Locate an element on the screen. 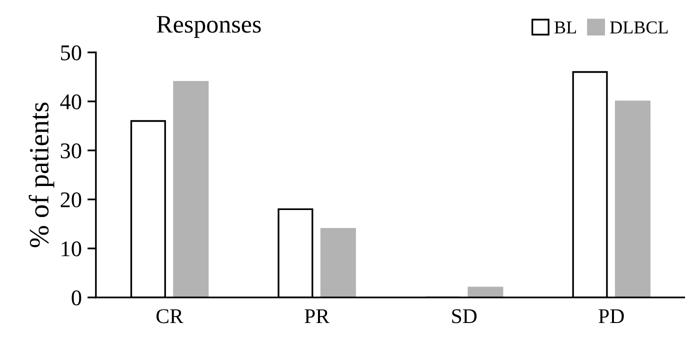 The image size is (685, 338). y-tick-label: 0 is located at coordinates (77, 298).